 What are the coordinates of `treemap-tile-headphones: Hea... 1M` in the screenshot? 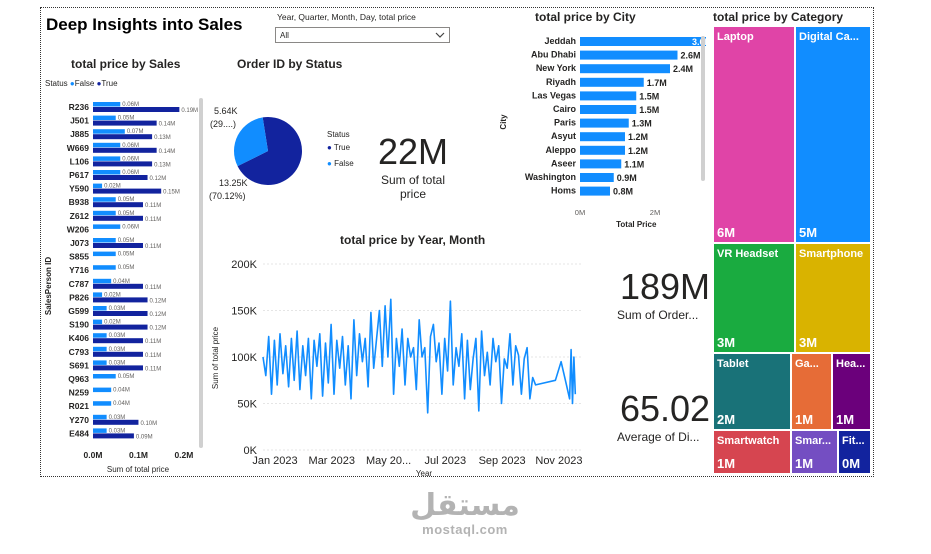 It's located at (851, 391).